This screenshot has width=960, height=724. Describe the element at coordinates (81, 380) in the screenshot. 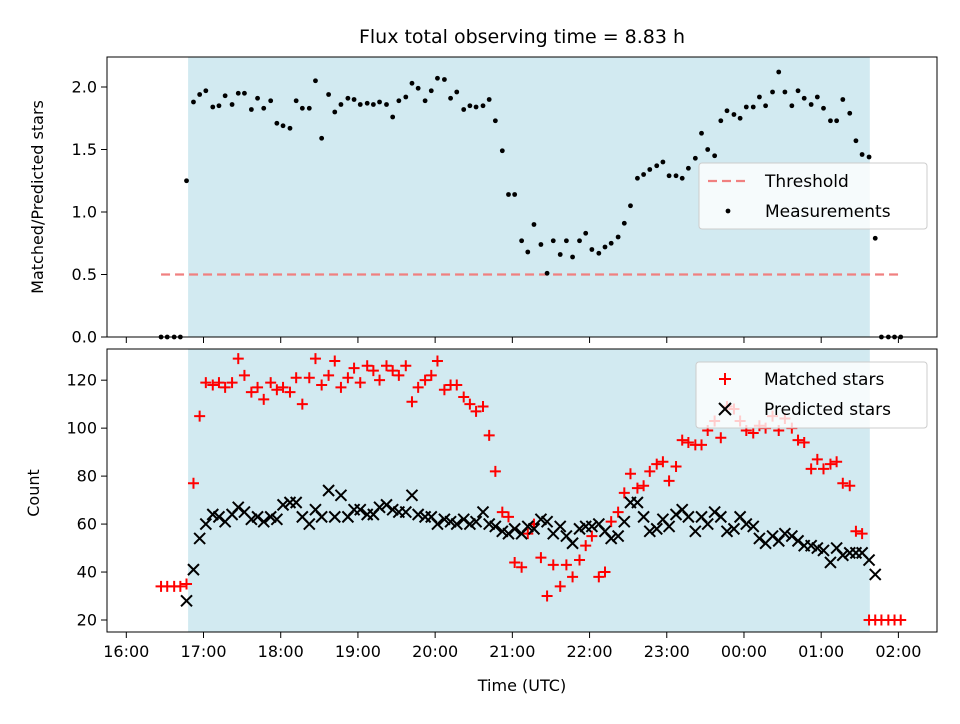

I see `y-tick-label: 120` at that location.